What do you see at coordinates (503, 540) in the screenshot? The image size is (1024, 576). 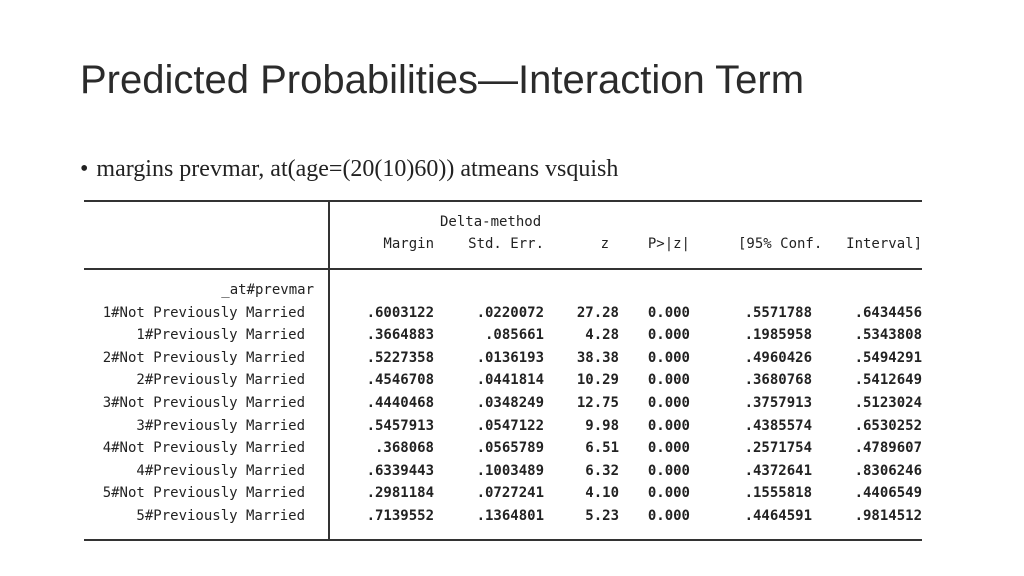 I see `table-bottom-rule` at bounding box center [503, 540].